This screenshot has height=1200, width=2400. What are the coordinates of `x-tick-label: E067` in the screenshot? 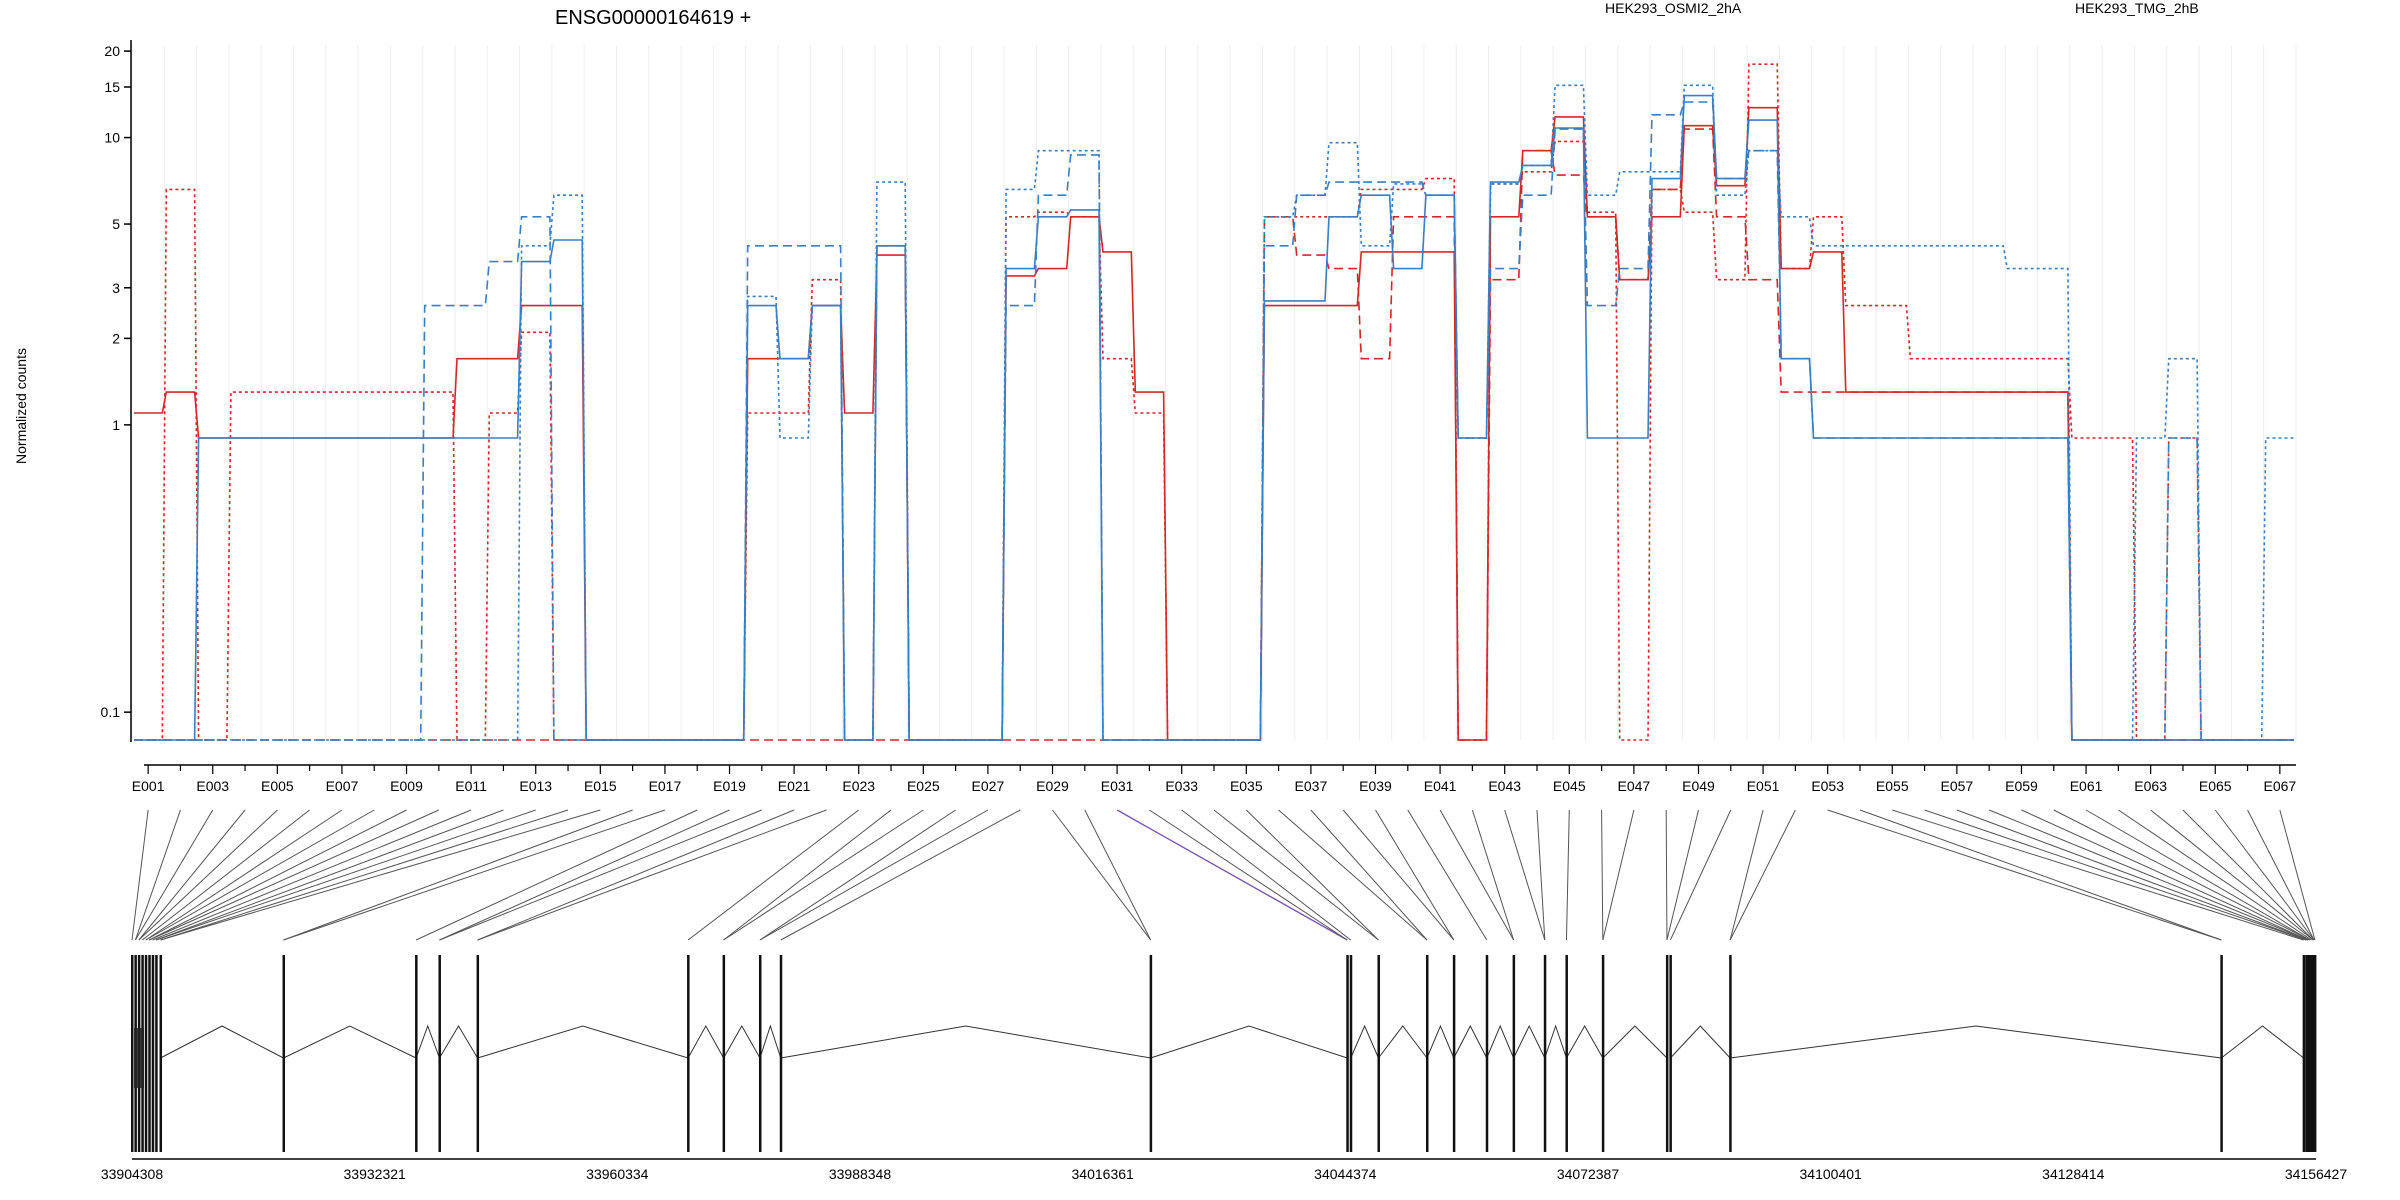 It's located at (2279, 786).